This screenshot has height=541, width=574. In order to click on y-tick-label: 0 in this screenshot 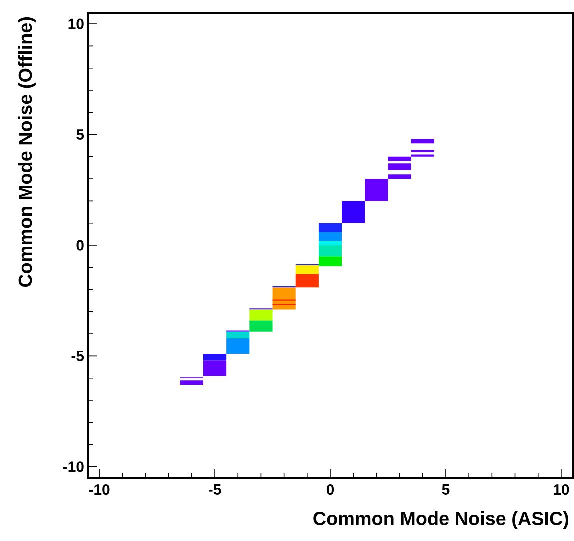, I will do `click(80, 245)`.